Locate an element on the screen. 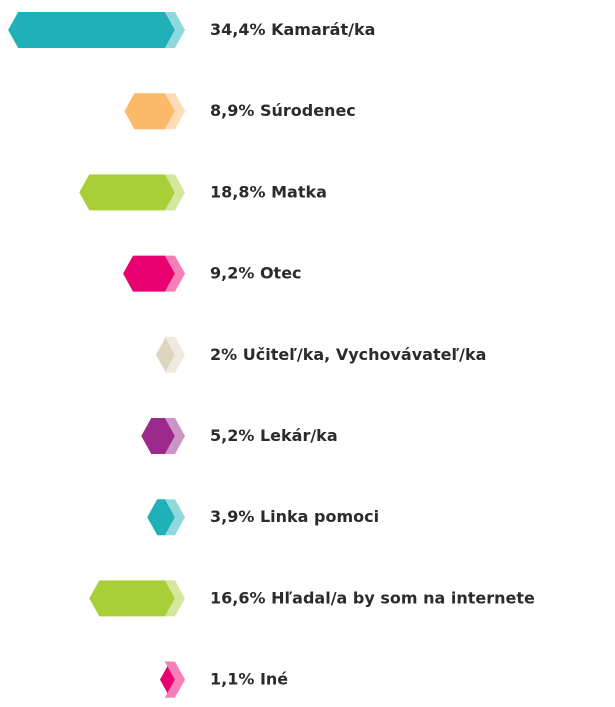 Image resolution: width=615 pixels, height=707 pixels. bar-label: 1,1% Iné is located at coordinates (249, 678).